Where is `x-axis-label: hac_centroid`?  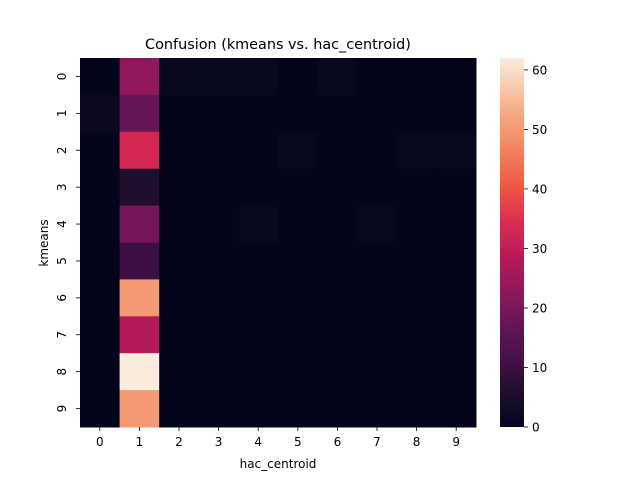 x-axis-label: hac_centroid is located at coordinates (278, 464).